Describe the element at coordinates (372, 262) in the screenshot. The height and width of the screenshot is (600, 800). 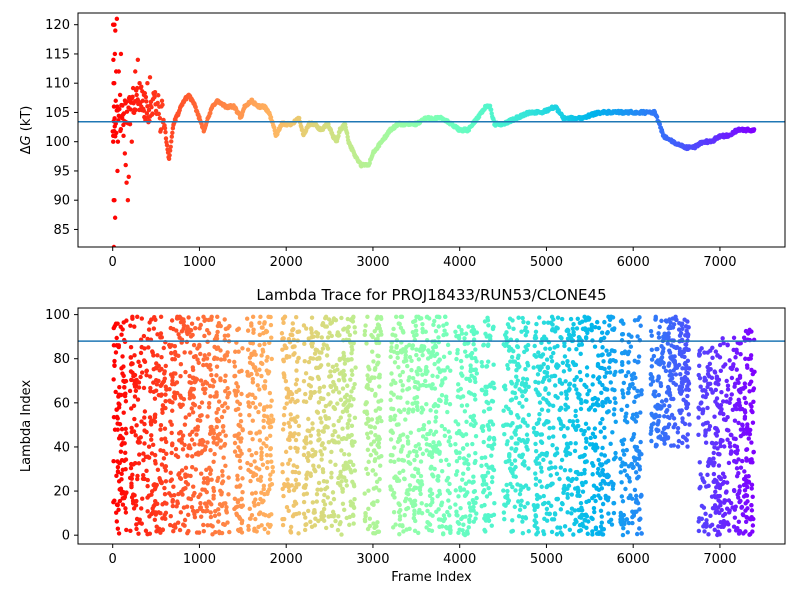
I see `x-tick-label: 3000` at that location.